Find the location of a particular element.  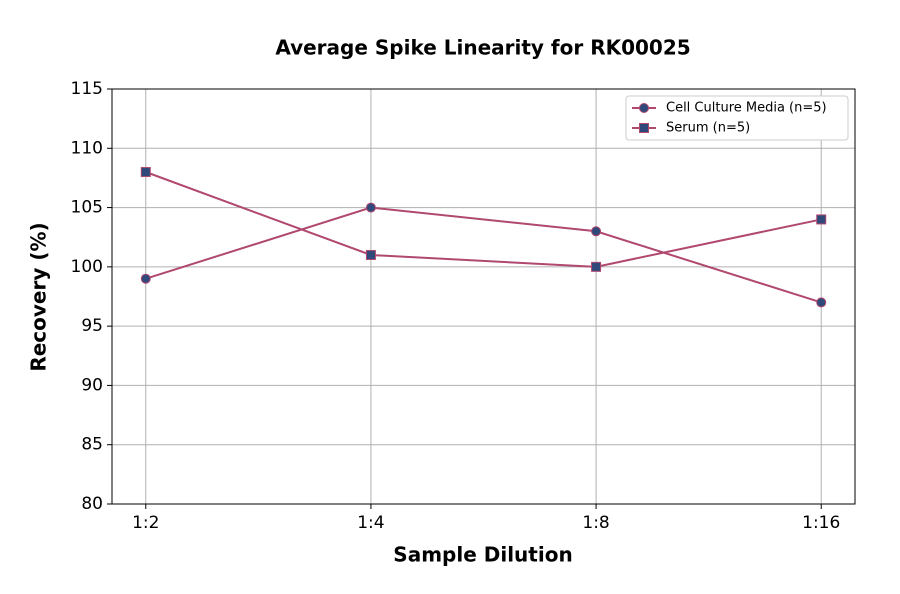

y-tick-label: 105 is located at coordinates (87, 208).